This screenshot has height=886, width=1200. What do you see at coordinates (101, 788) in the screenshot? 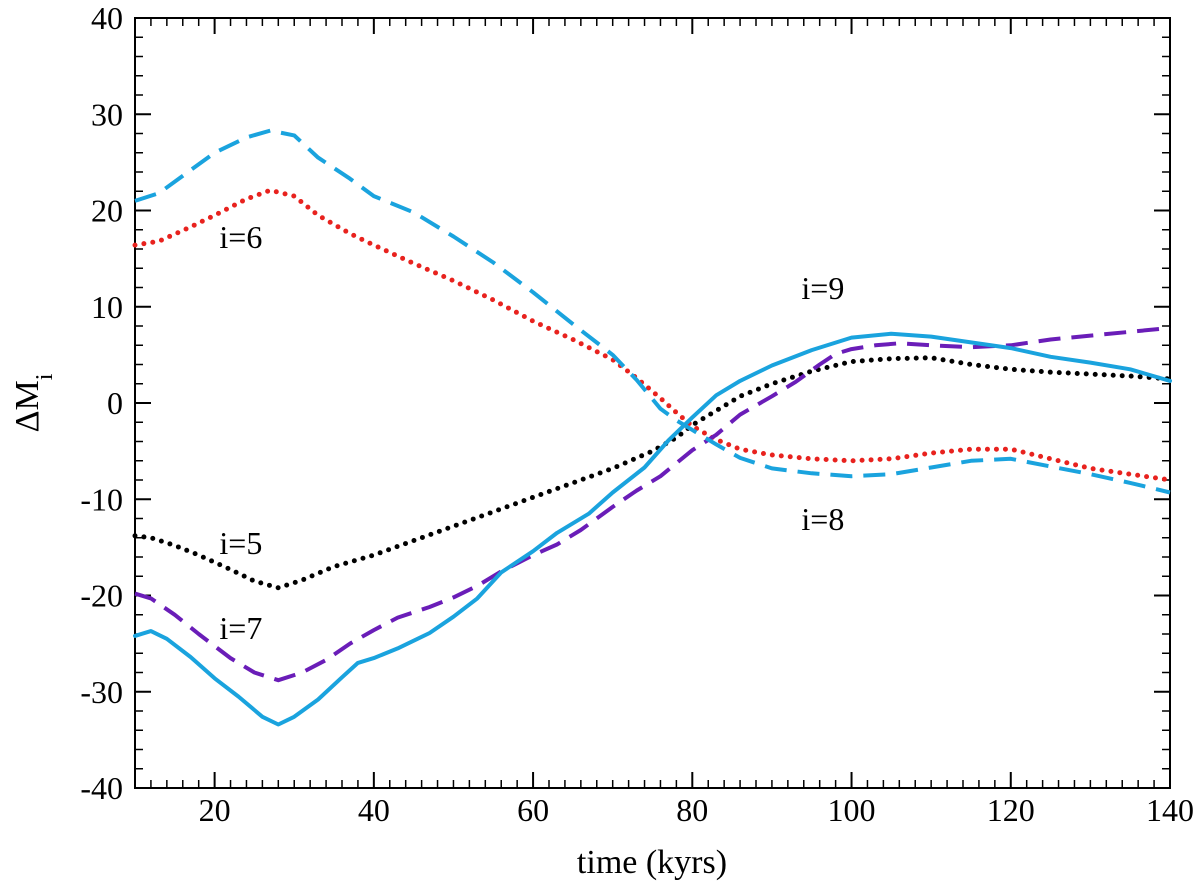
I see `y-tick-label: -40` at bounding box center [101, 788].